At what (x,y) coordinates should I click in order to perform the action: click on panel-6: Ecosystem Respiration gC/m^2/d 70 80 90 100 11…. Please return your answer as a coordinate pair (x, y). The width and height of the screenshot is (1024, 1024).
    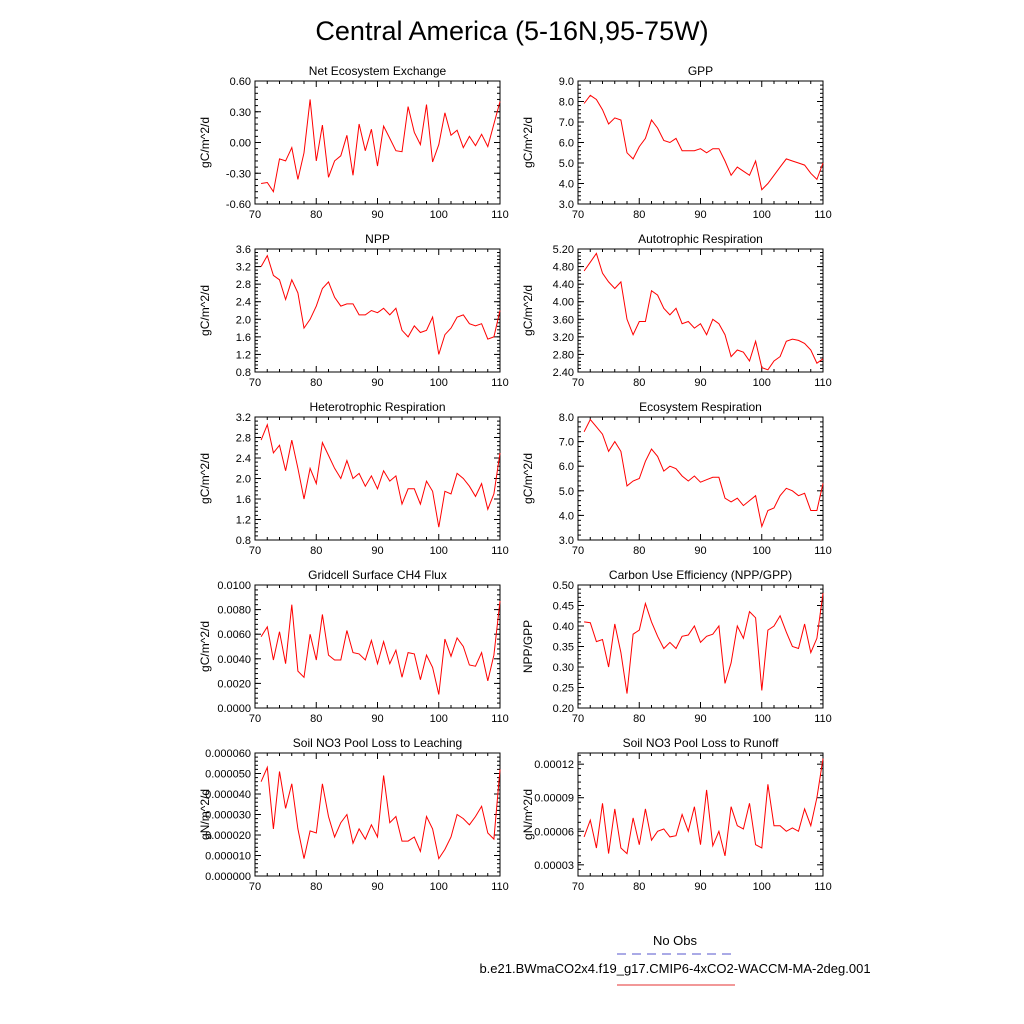
    Looking at the image, I should click on (676, 478).